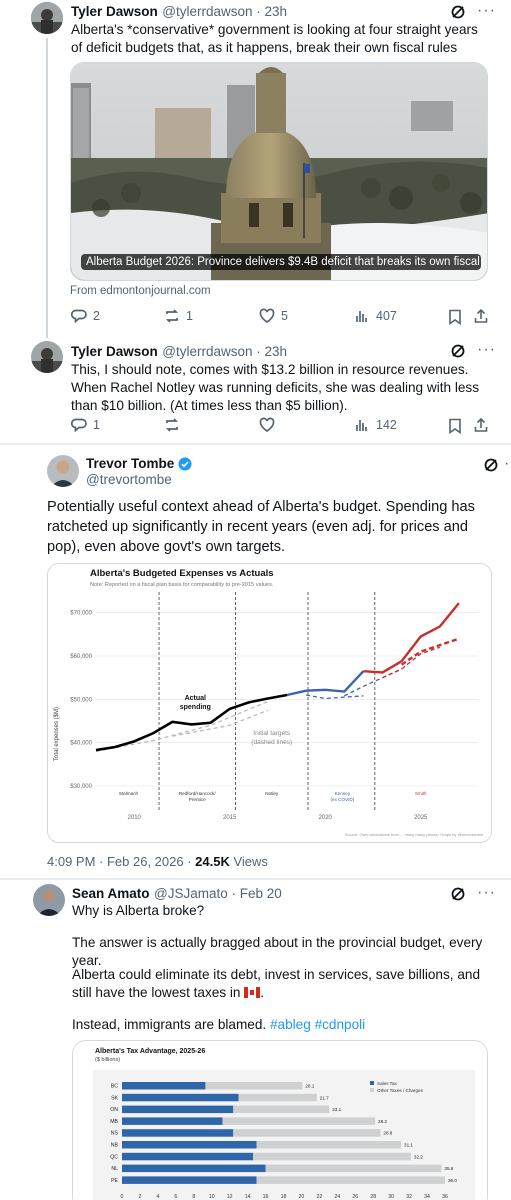 This screenshot has width=511, height=1200. What do you see at coordinates (387, 1133) in the screenshot?
I see `bar-total-label: 28.8` at bounding box center [387, 1133].